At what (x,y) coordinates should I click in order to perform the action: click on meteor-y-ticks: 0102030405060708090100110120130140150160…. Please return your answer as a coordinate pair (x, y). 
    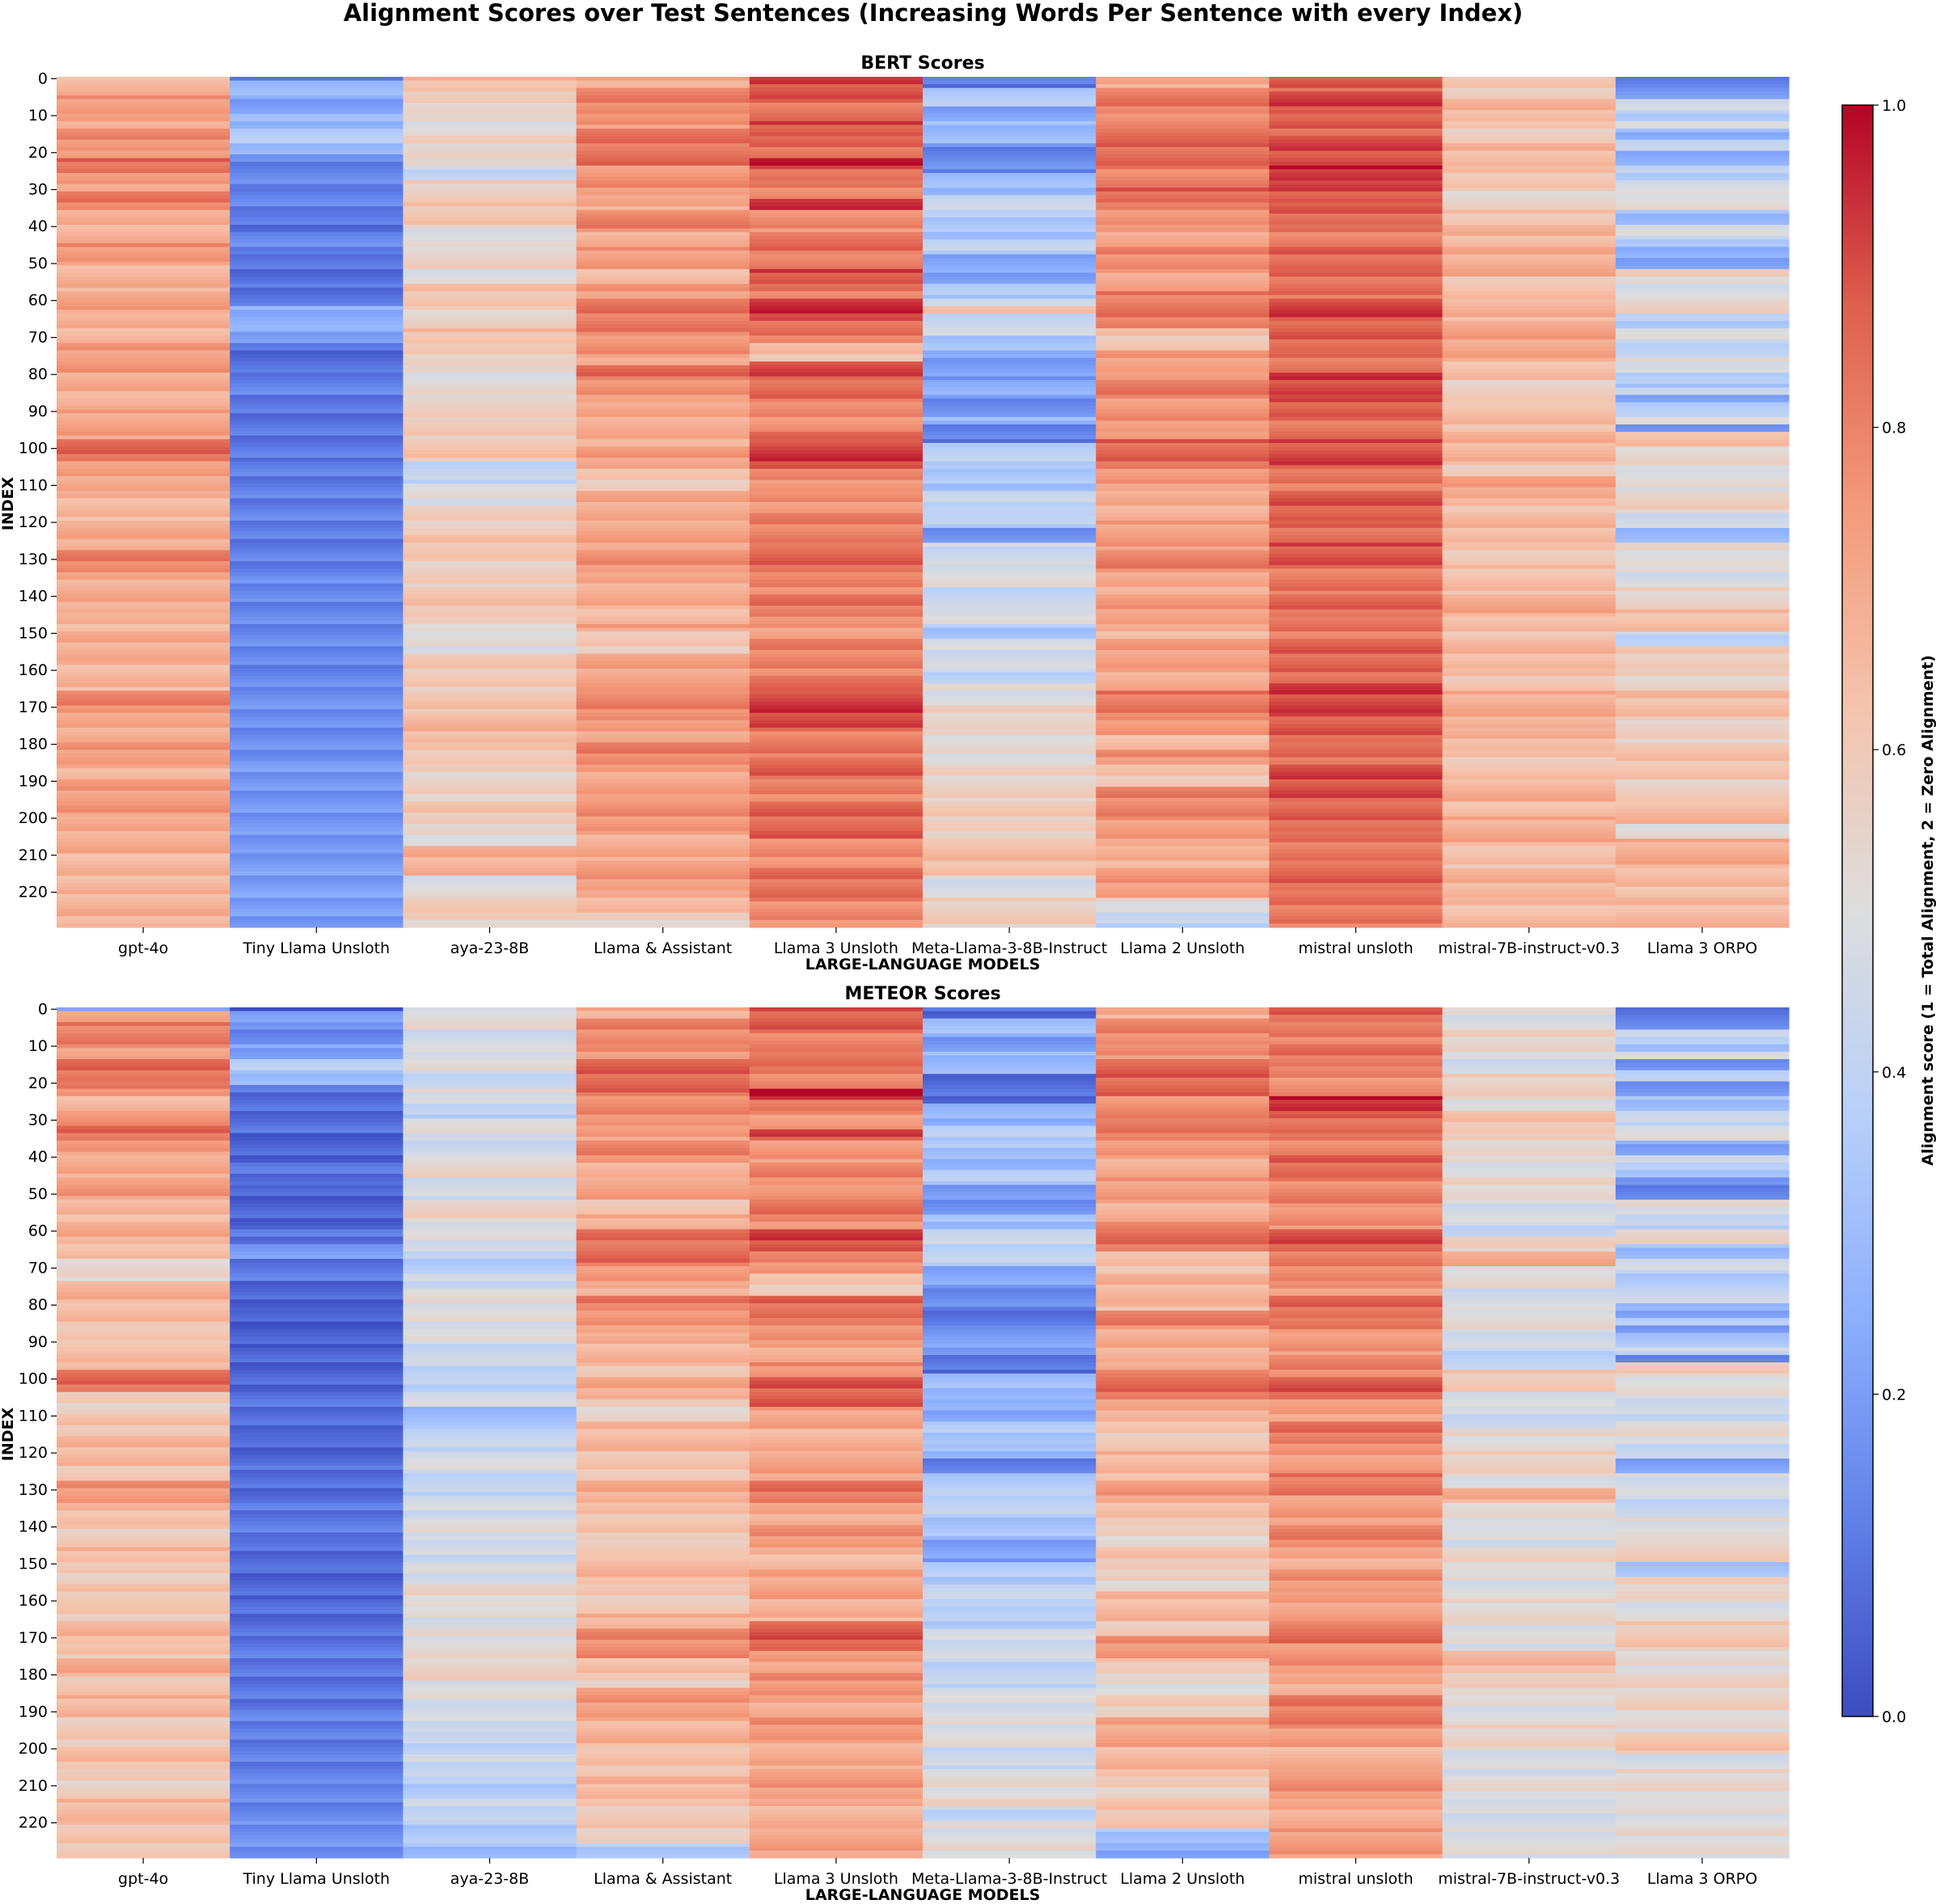
    Looking at the image, I should click on (38, 1416).